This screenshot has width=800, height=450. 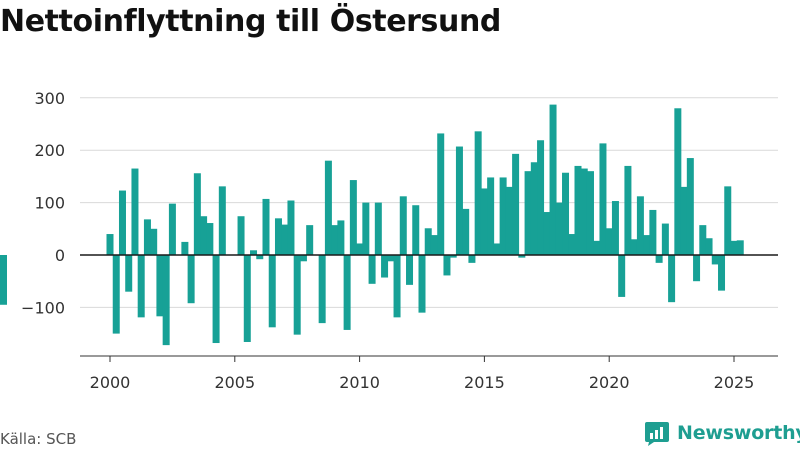 I want to click on x-tick-label: 2005, so click(x=234, y=382).